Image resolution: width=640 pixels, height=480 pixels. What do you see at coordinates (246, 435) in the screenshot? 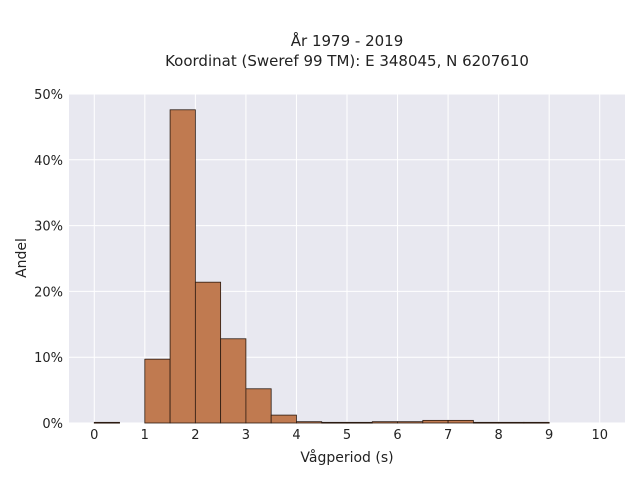
I see `x-tick-label-3: 3` at bounding box center [246, 435].